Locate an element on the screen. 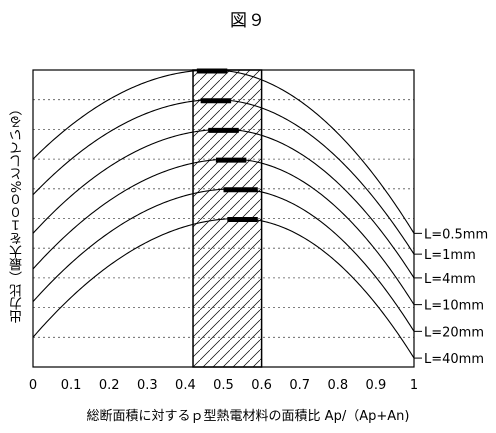 The width and height of the screenshot is (496, 433). x-tick-label: 0.9 is located at coordinates (376, 385).